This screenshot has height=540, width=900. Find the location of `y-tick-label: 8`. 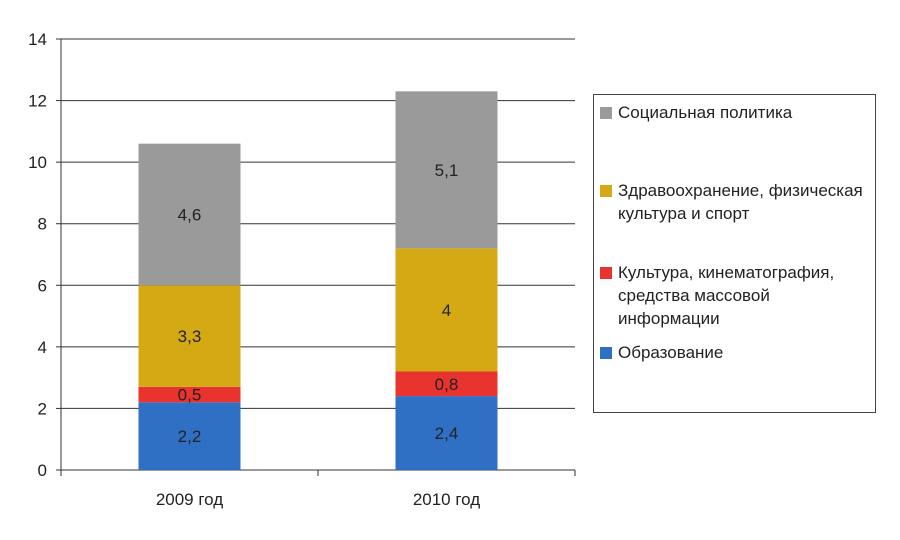

y-tick-label: 8 is located at coordinates (42, 224).